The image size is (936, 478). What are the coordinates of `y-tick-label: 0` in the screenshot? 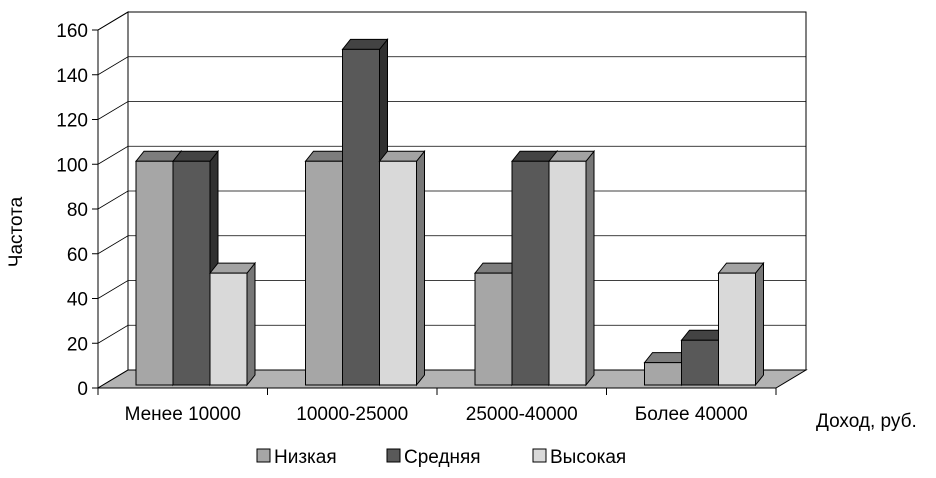 It's located at (82, 389).